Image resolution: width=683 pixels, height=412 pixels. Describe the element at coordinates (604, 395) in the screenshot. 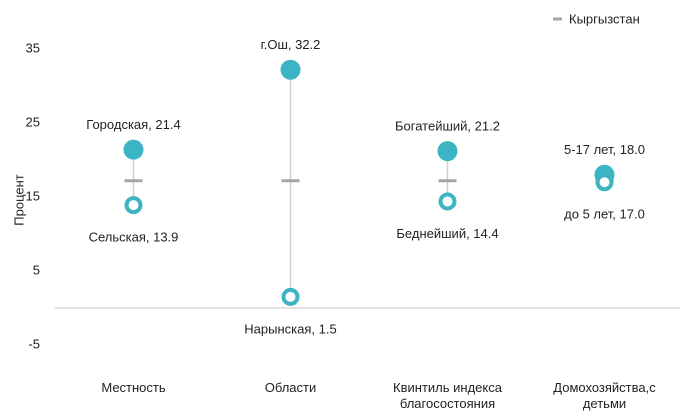

I see `x-tick-label: Домохозяйства,с детьми` at that location.